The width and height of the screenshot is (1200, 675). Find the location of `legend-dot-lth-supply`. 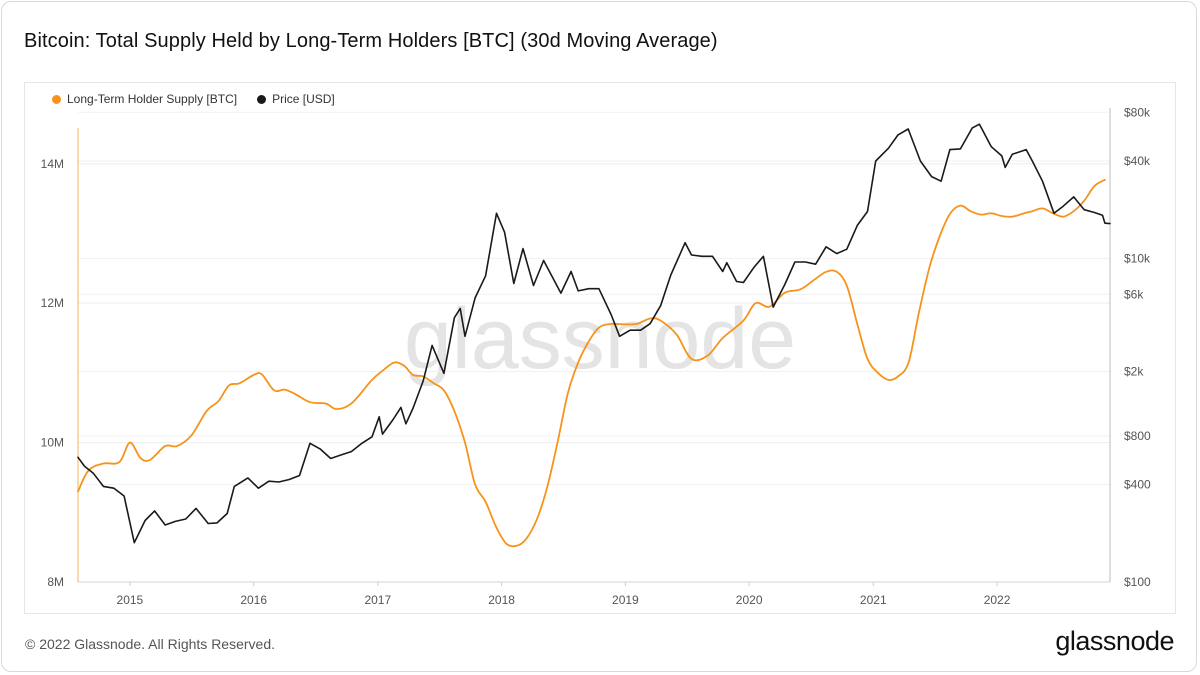

legend-dot-lth-supply is located at coordinates (56, 99).